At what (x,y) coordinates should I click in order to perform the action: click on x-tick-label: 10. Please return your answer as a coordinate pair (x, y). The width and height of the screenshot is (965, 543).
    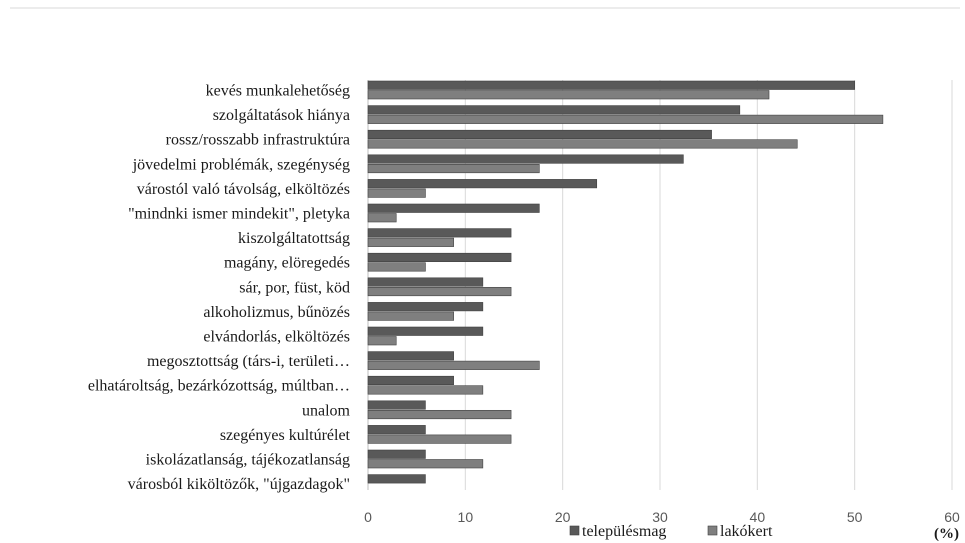
    Looking at the image, I should click on (466, 517).